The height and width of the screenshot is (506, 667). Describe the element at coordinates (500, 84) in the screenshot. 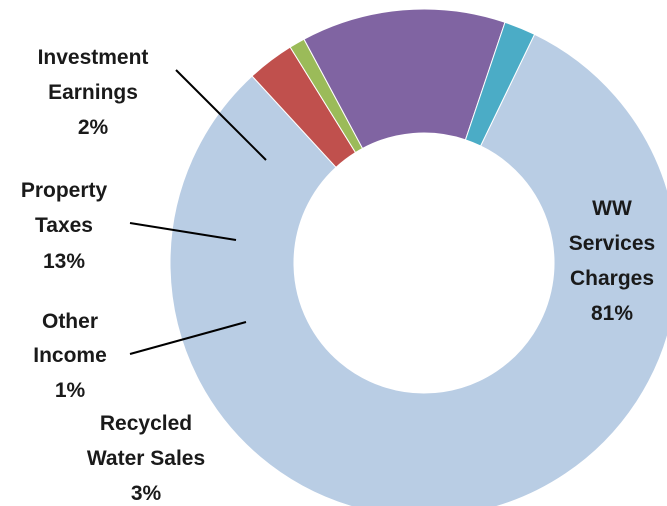

I see `slice-investment-earnings` at that location.